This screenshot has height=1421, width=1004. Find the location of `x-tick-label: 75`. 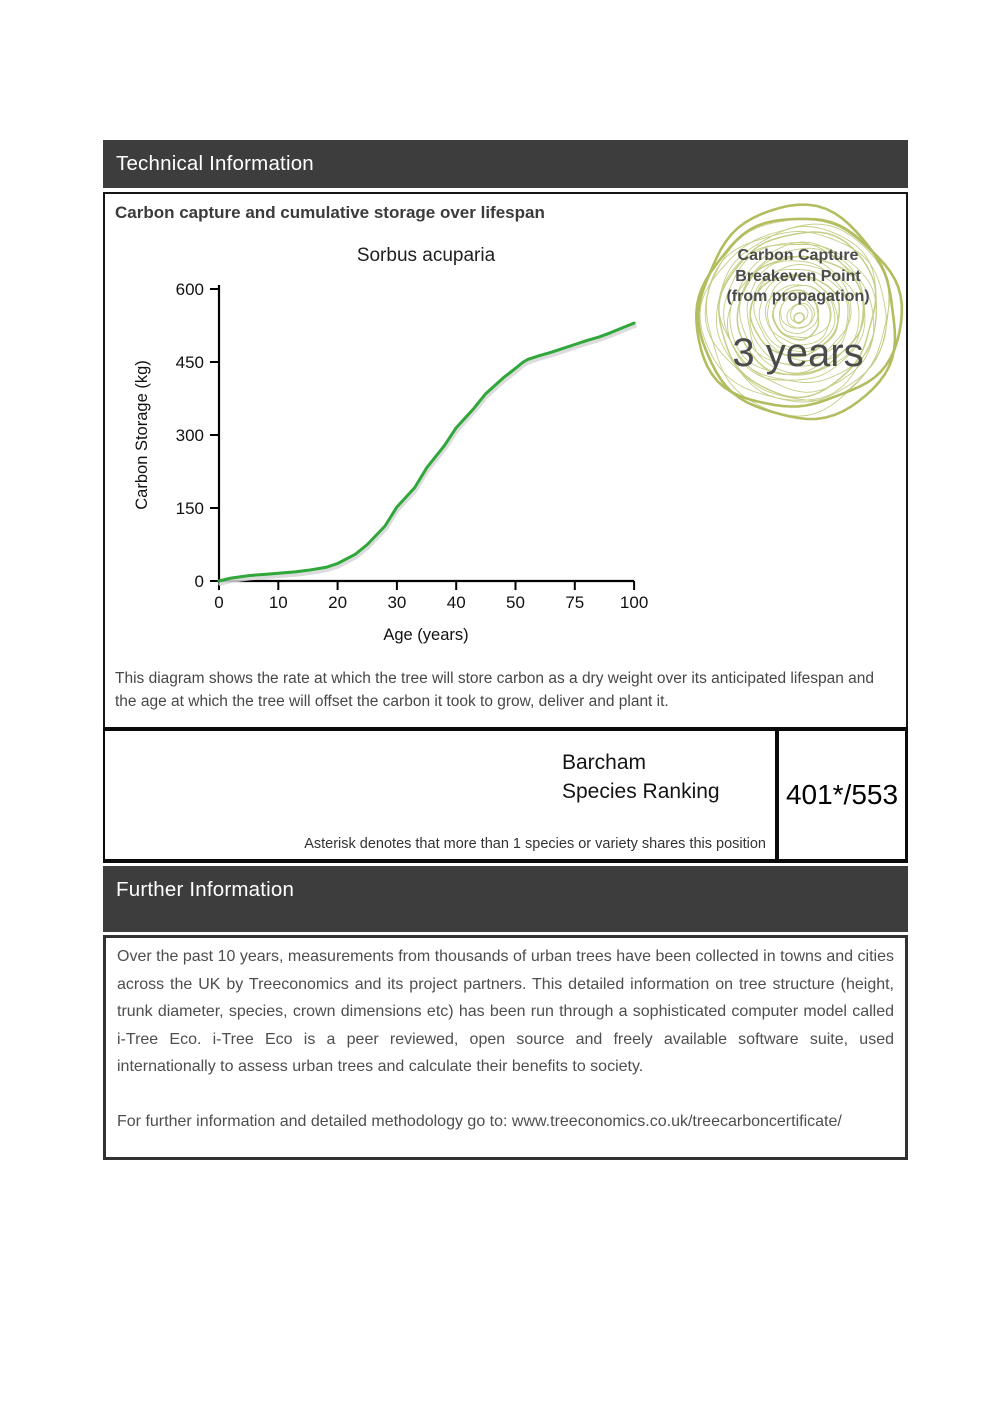

x-tick-label: 75 is located at coordinates (574, 602).